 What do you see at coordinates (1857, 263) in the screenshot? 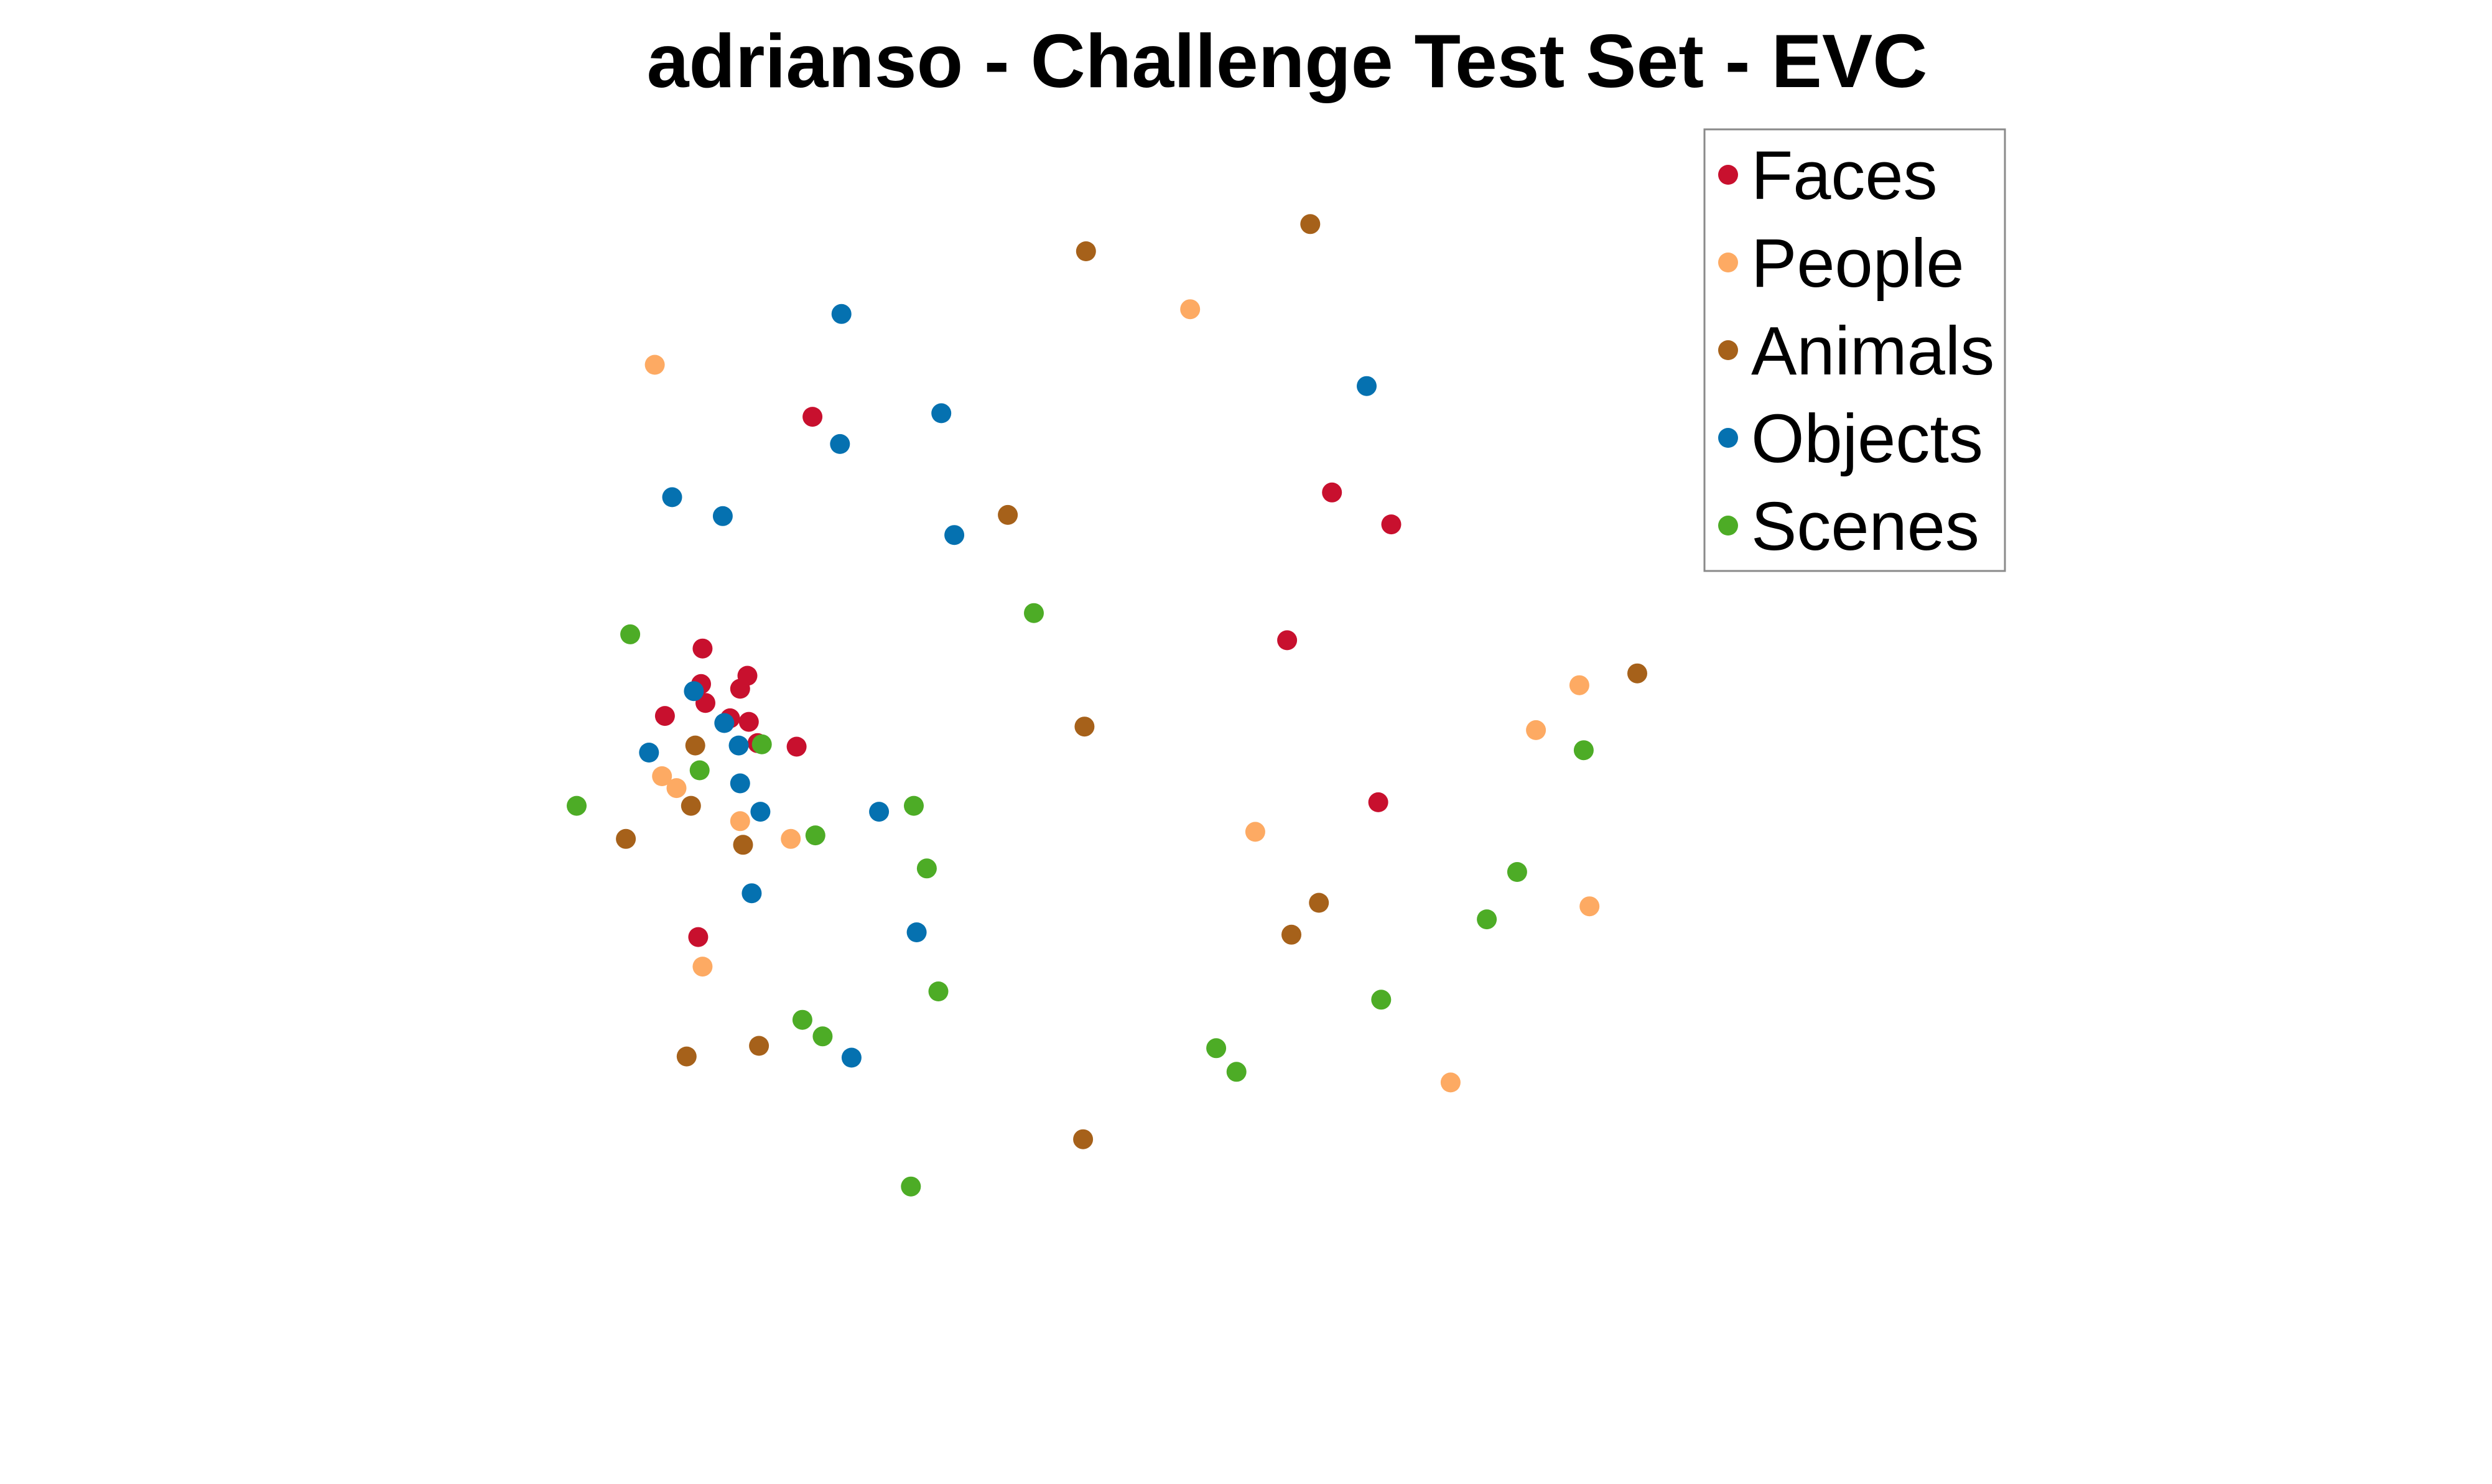
I see `legend-label-people: People` at bounding box center [1857, 263].